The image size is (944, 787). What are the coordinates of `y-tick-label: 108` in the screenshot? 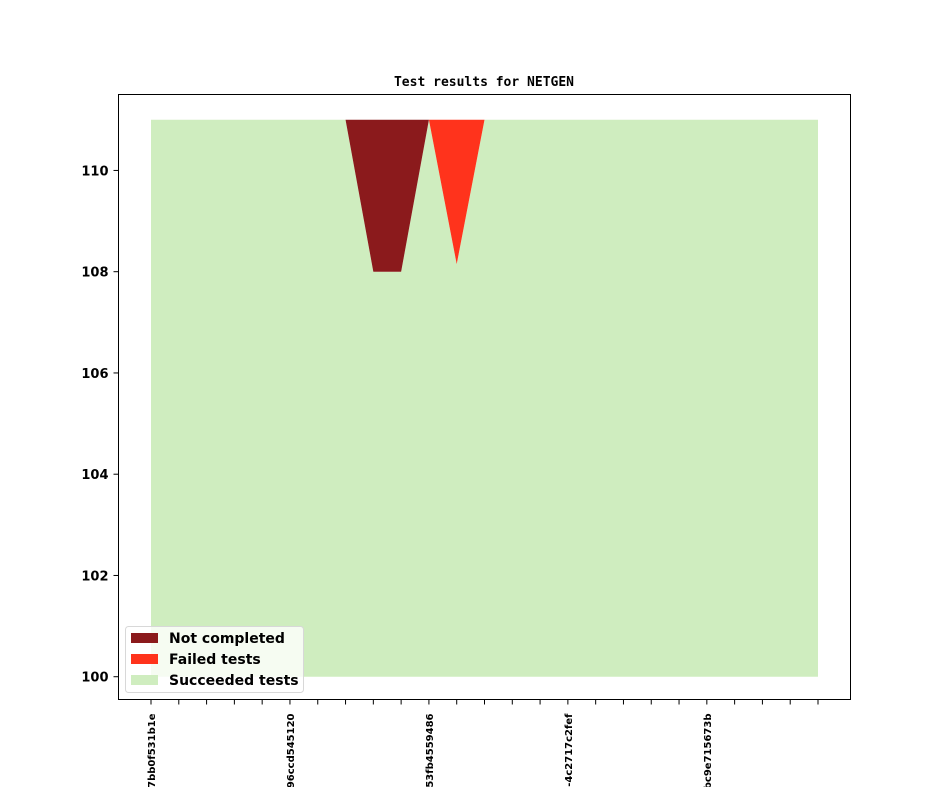 It's located at (94, 273).